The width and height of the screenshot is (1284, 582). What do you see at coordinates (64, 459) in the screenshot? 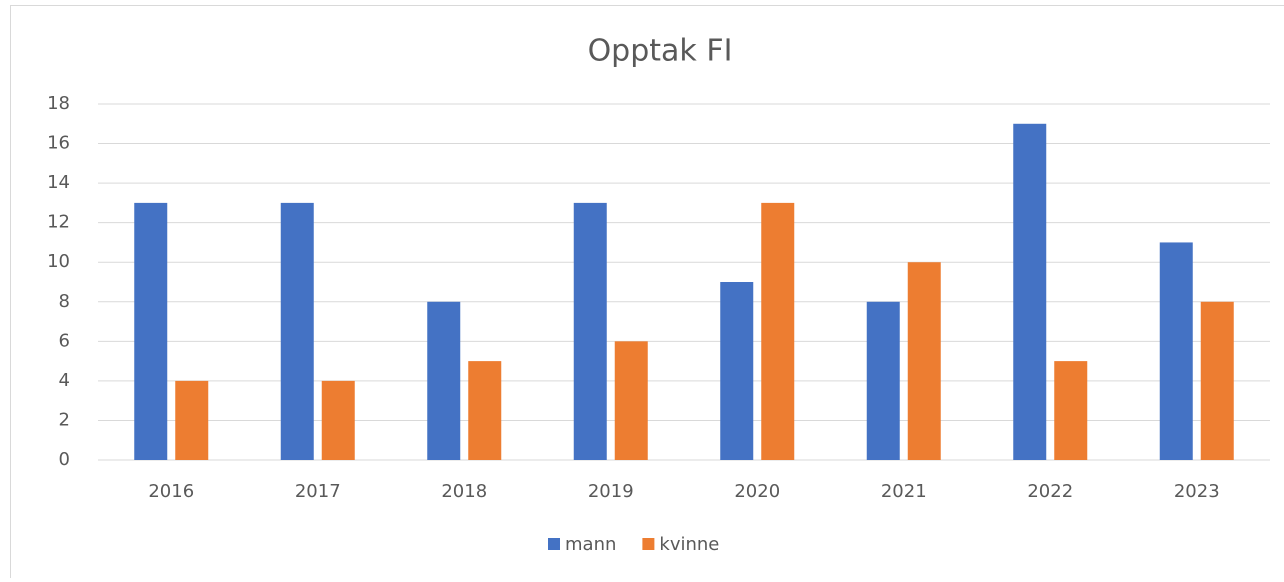
I see `y-tick-label: 0` at bounding box center [64, 459].